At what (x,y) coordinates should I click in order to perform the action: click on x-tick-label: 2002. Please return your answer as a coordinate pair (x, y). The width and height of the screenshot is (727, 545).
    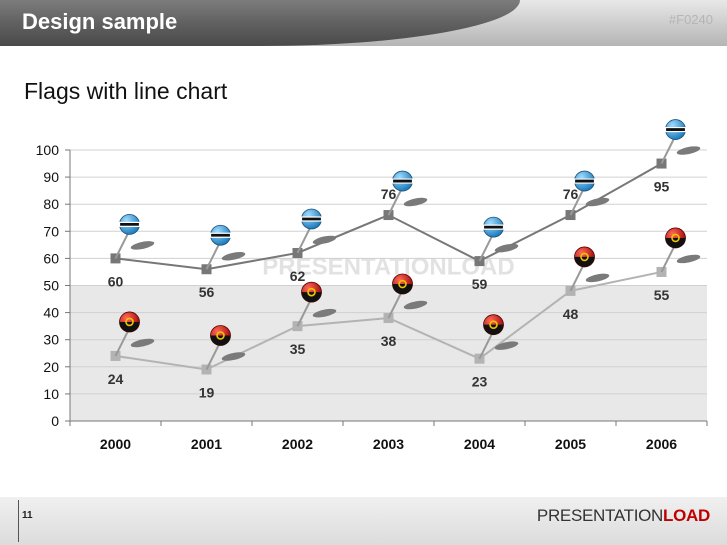
    Looking at the image, I should click on (297, 444).